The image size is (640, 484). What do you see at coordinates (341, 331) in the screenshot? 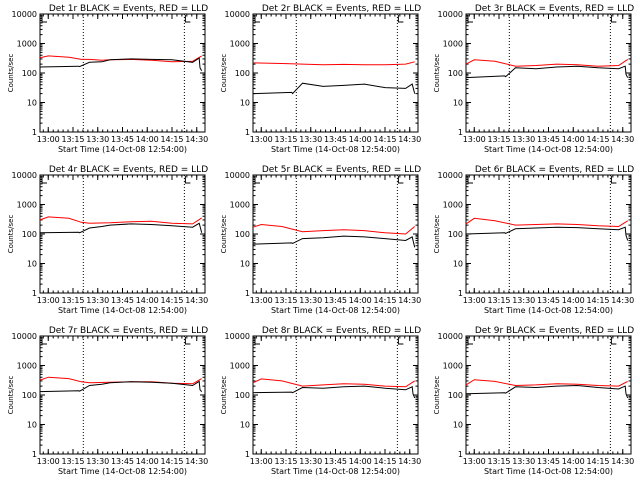
I see `plot-title: Det 8r BLACK = Events, RED = LLD` at bounding box center [341, 331].